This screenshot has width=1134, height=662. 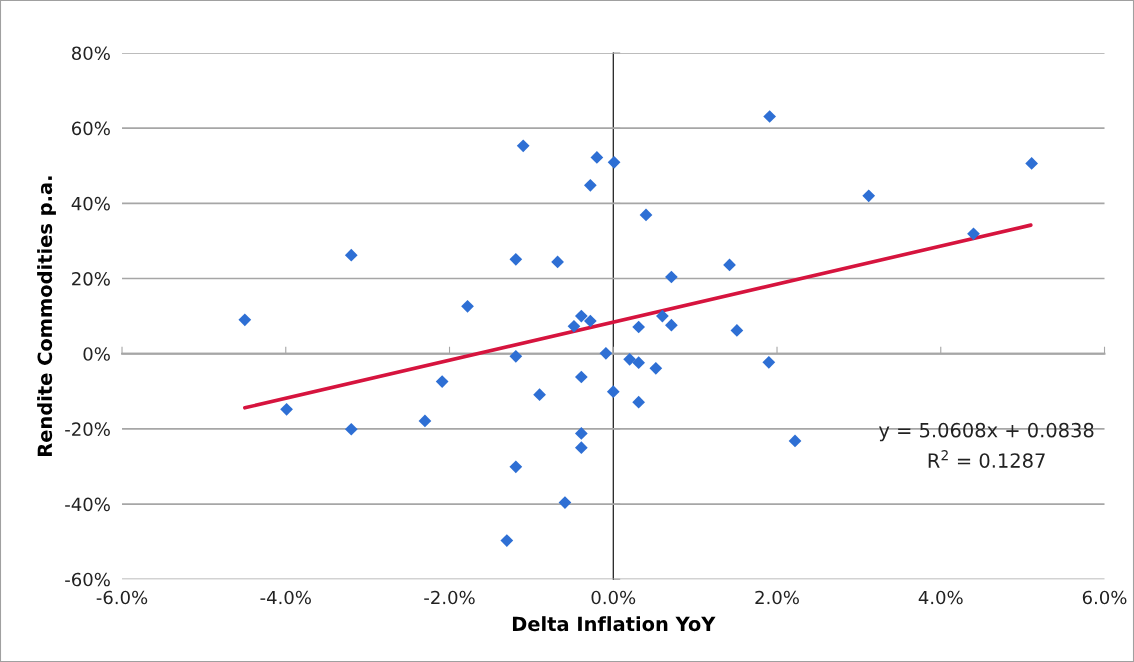 I want to click on annotation: R$^{2}$ = 0.1287, so click(x=986, y=459).